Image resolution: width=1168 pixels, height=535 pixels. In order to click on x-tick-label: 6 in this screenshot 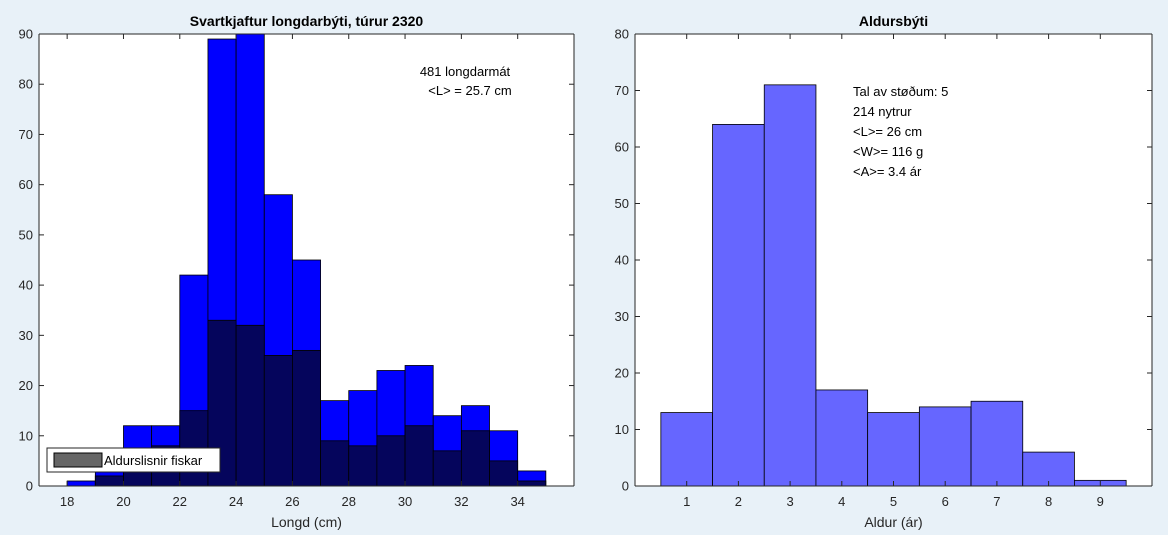, I will do `click(945, 501)`.